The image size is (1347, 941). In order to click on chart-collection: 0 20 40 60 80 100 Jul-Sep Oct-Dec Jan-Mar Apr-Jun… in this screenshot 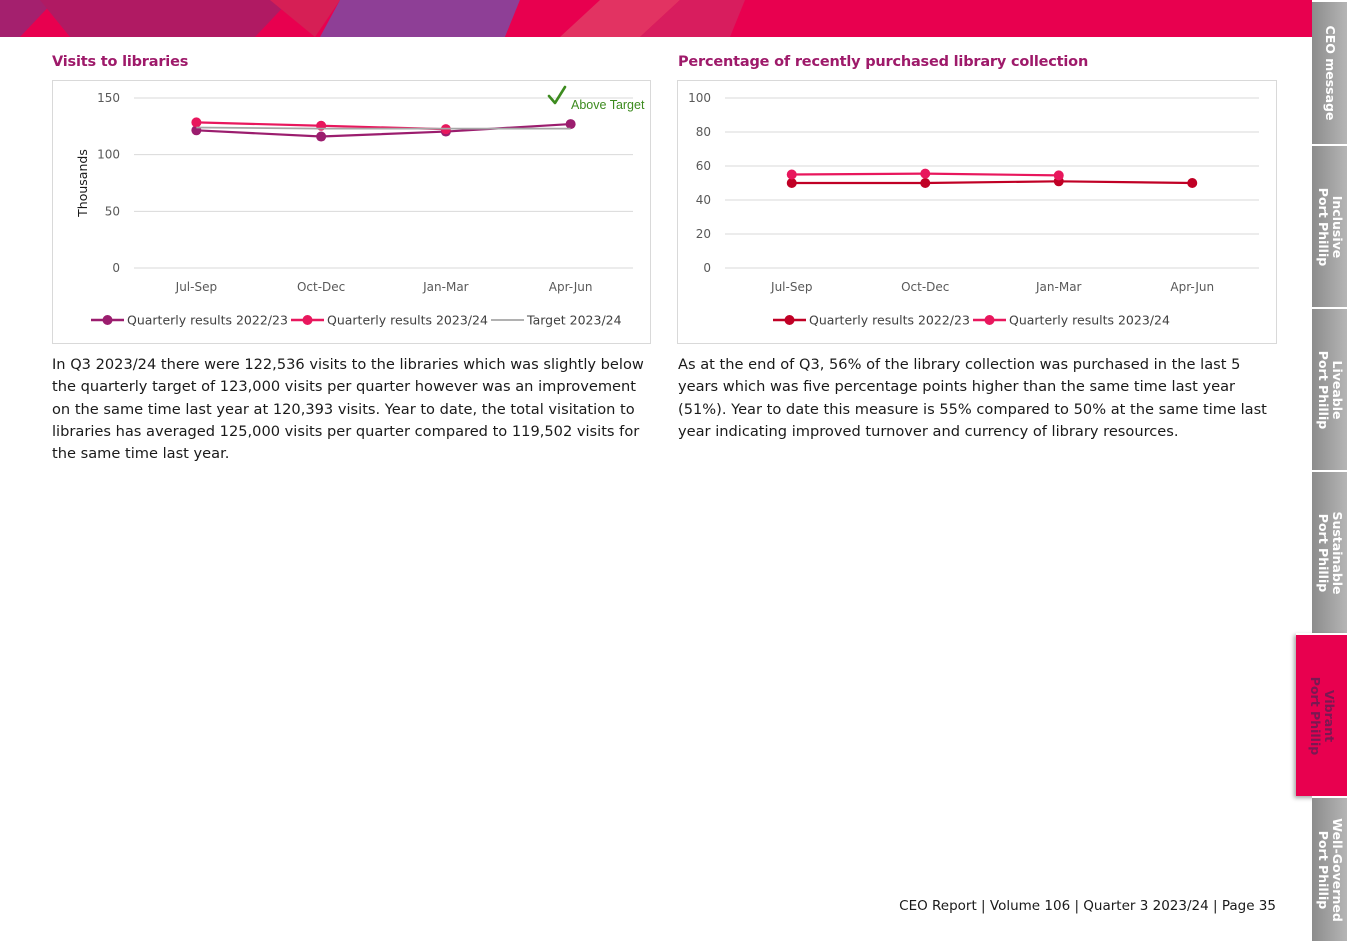, I will do `click(977, 212)`.